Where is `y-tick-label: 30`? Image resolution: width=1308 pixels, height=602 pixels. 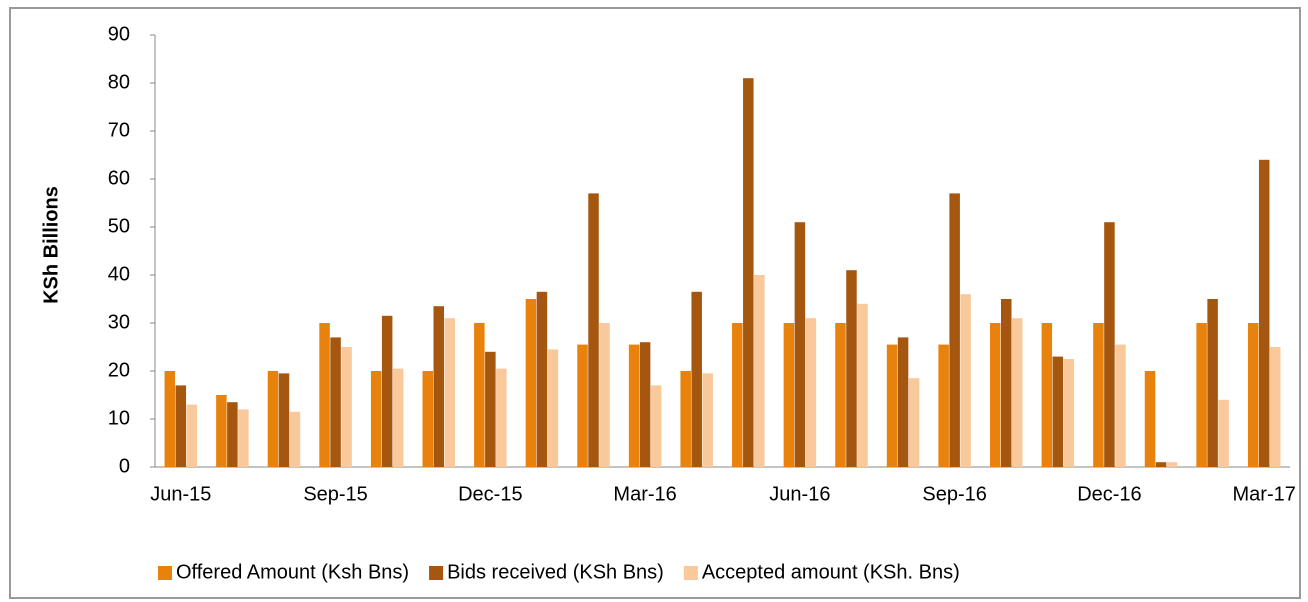 y-tick-label: 30 is located at coordinates (119, 322).